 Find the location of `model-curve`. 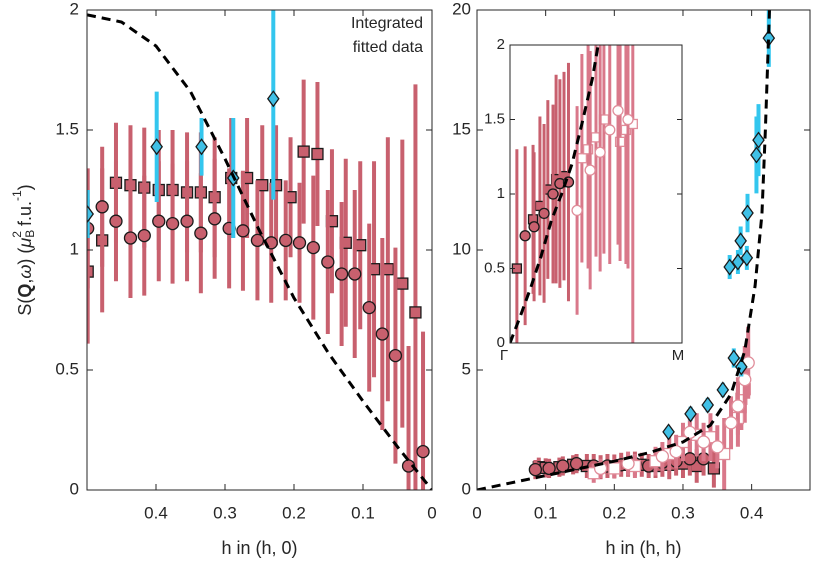

model-curve is located at coordinates (555, 194).